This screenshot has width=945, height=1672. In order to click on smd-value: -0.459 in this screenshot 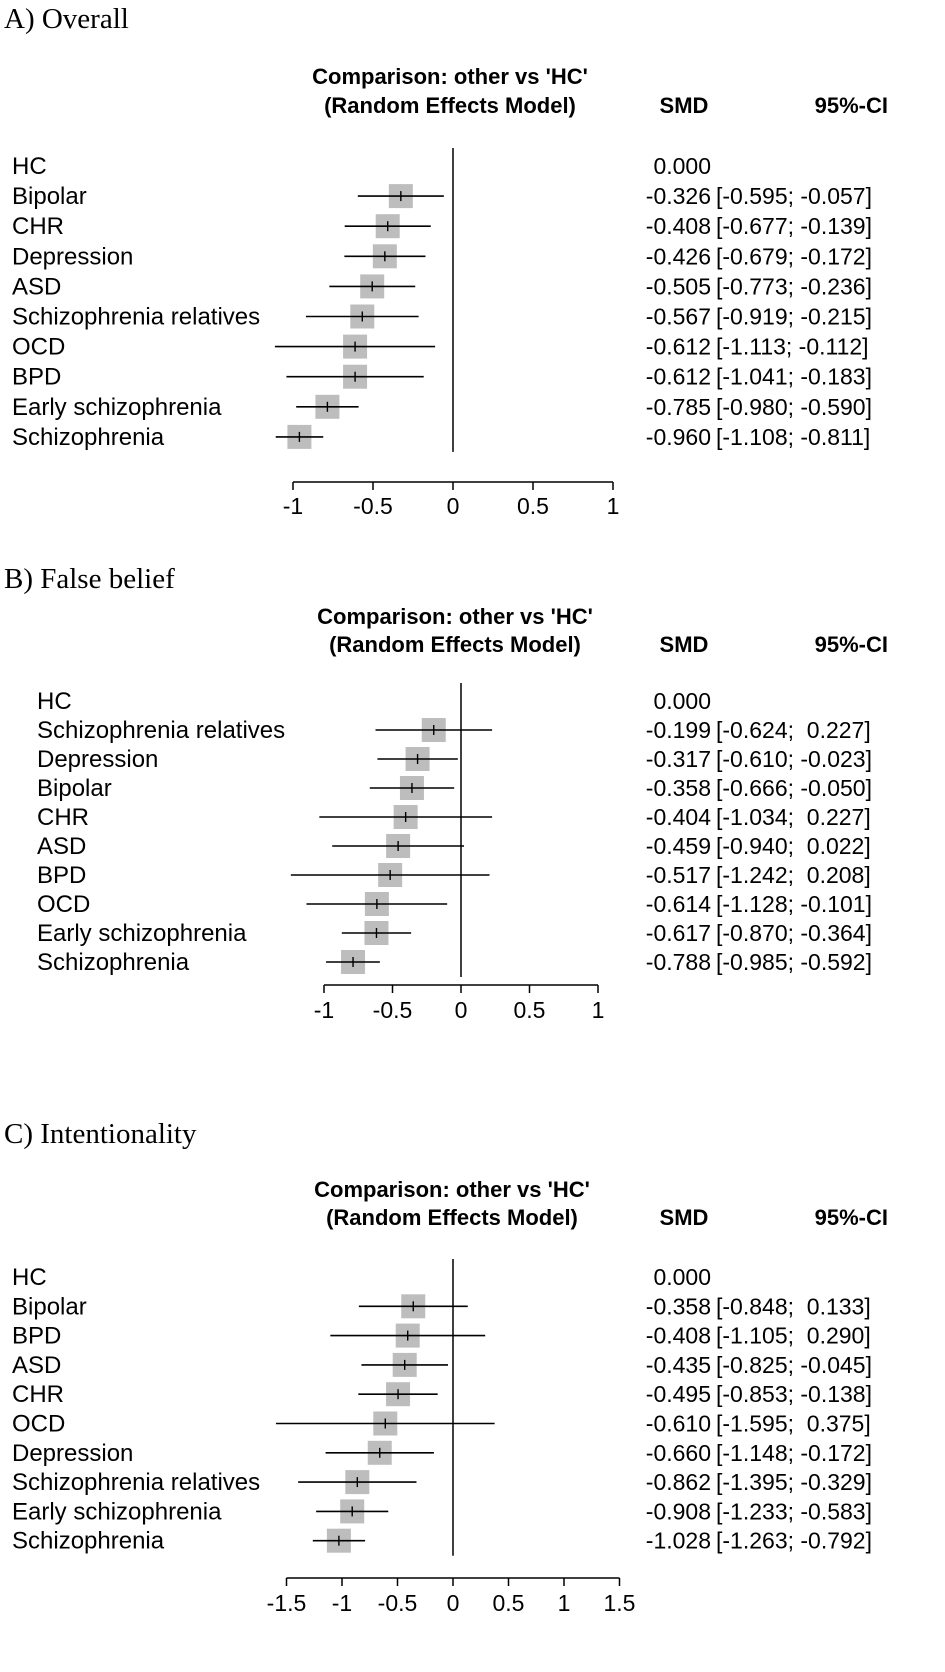, I will do `click(678, 846)`.